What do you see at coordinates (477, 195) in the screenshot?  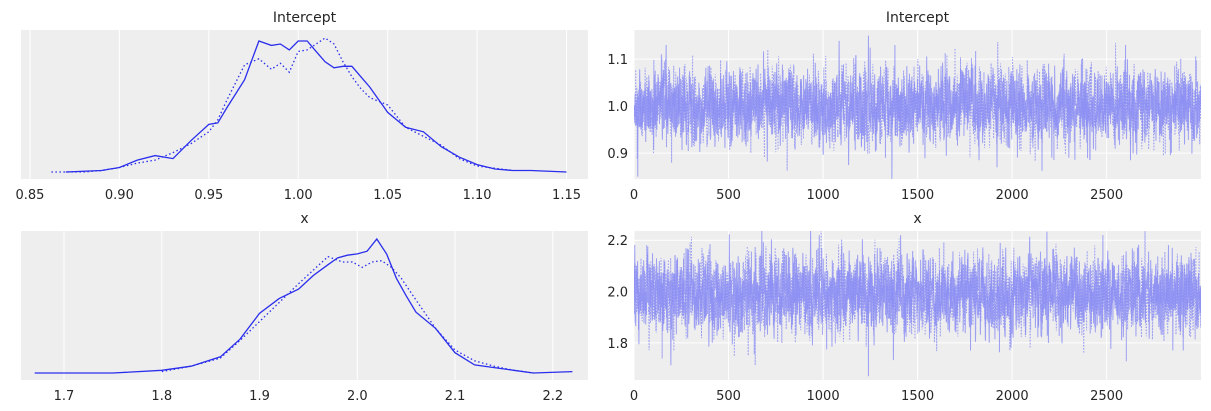 I see `x-tick-label: 1.10` at bounding box center [477, 195].